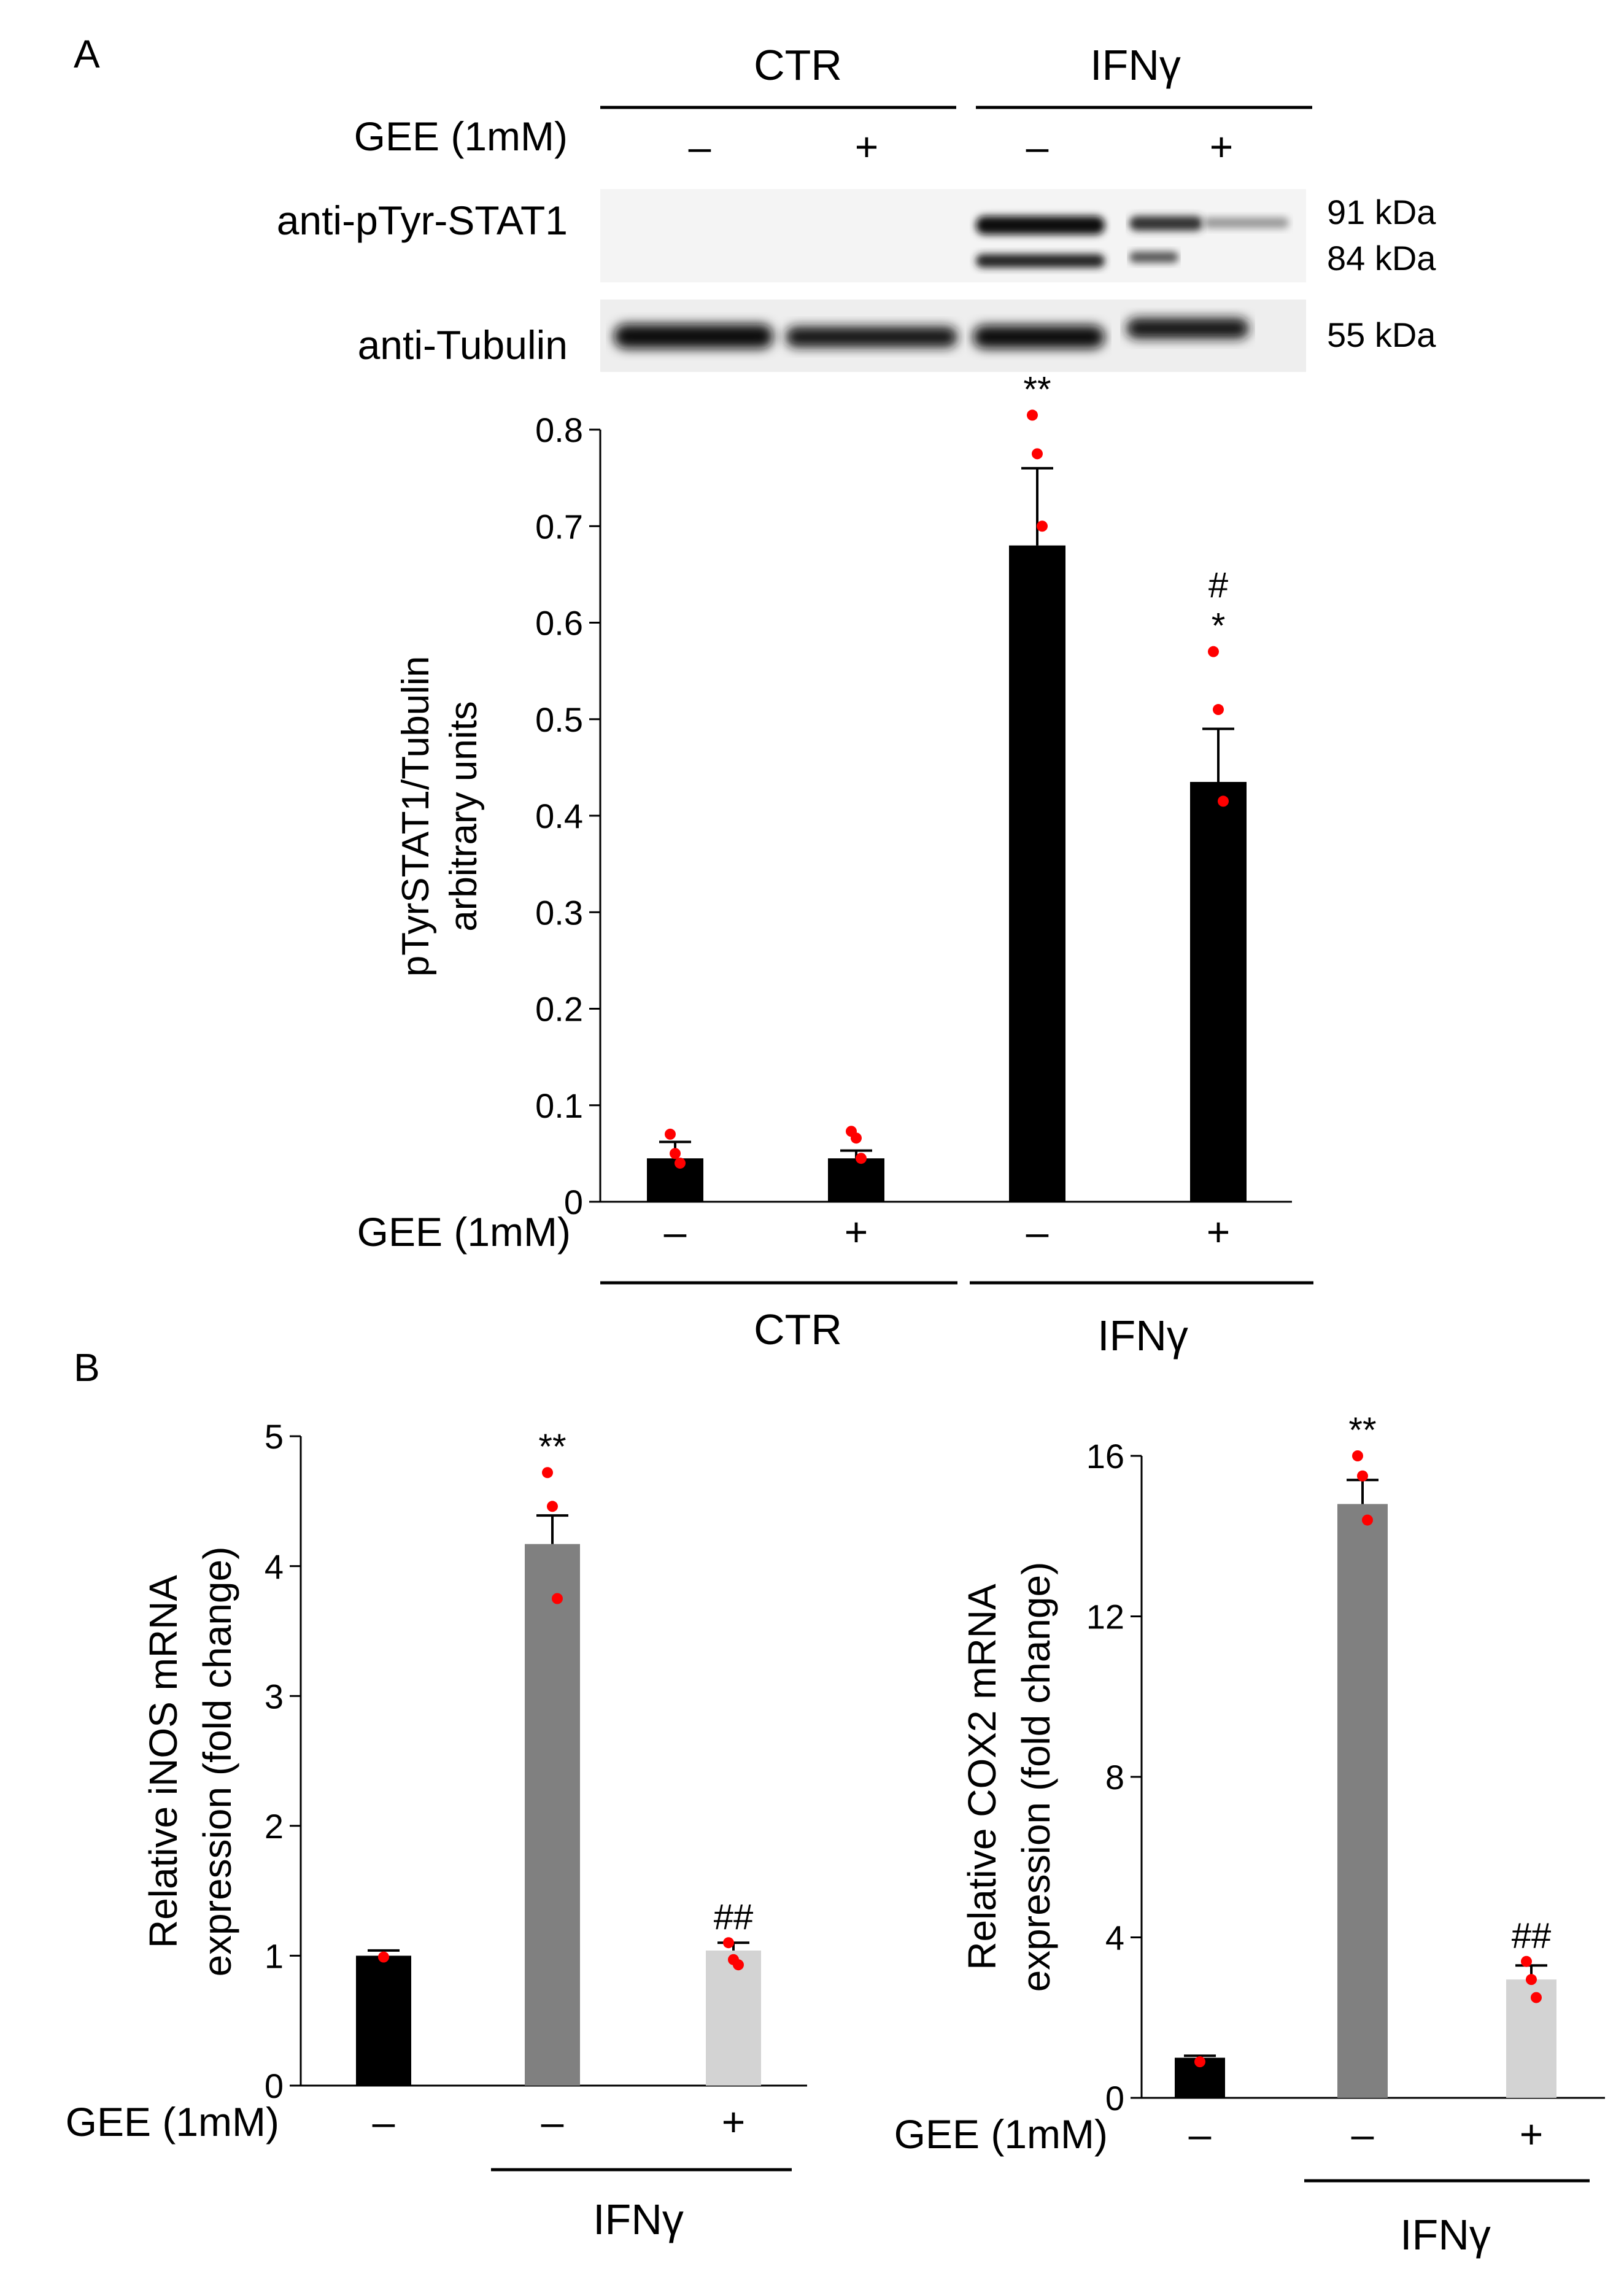 The width and height of the screenshot is (1624, 2282). What do you see at coordinates (1142, 1336) in the screenshot?
I see `chart-a-ifng-label: IFNγ` at bounding box center [1142, 1336].